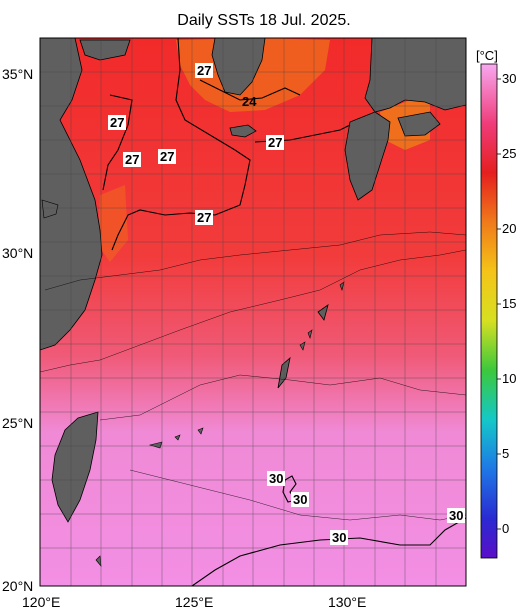 The image size is (528, 612). I want to click on colorbar-tick: 20, so click(509, 228).